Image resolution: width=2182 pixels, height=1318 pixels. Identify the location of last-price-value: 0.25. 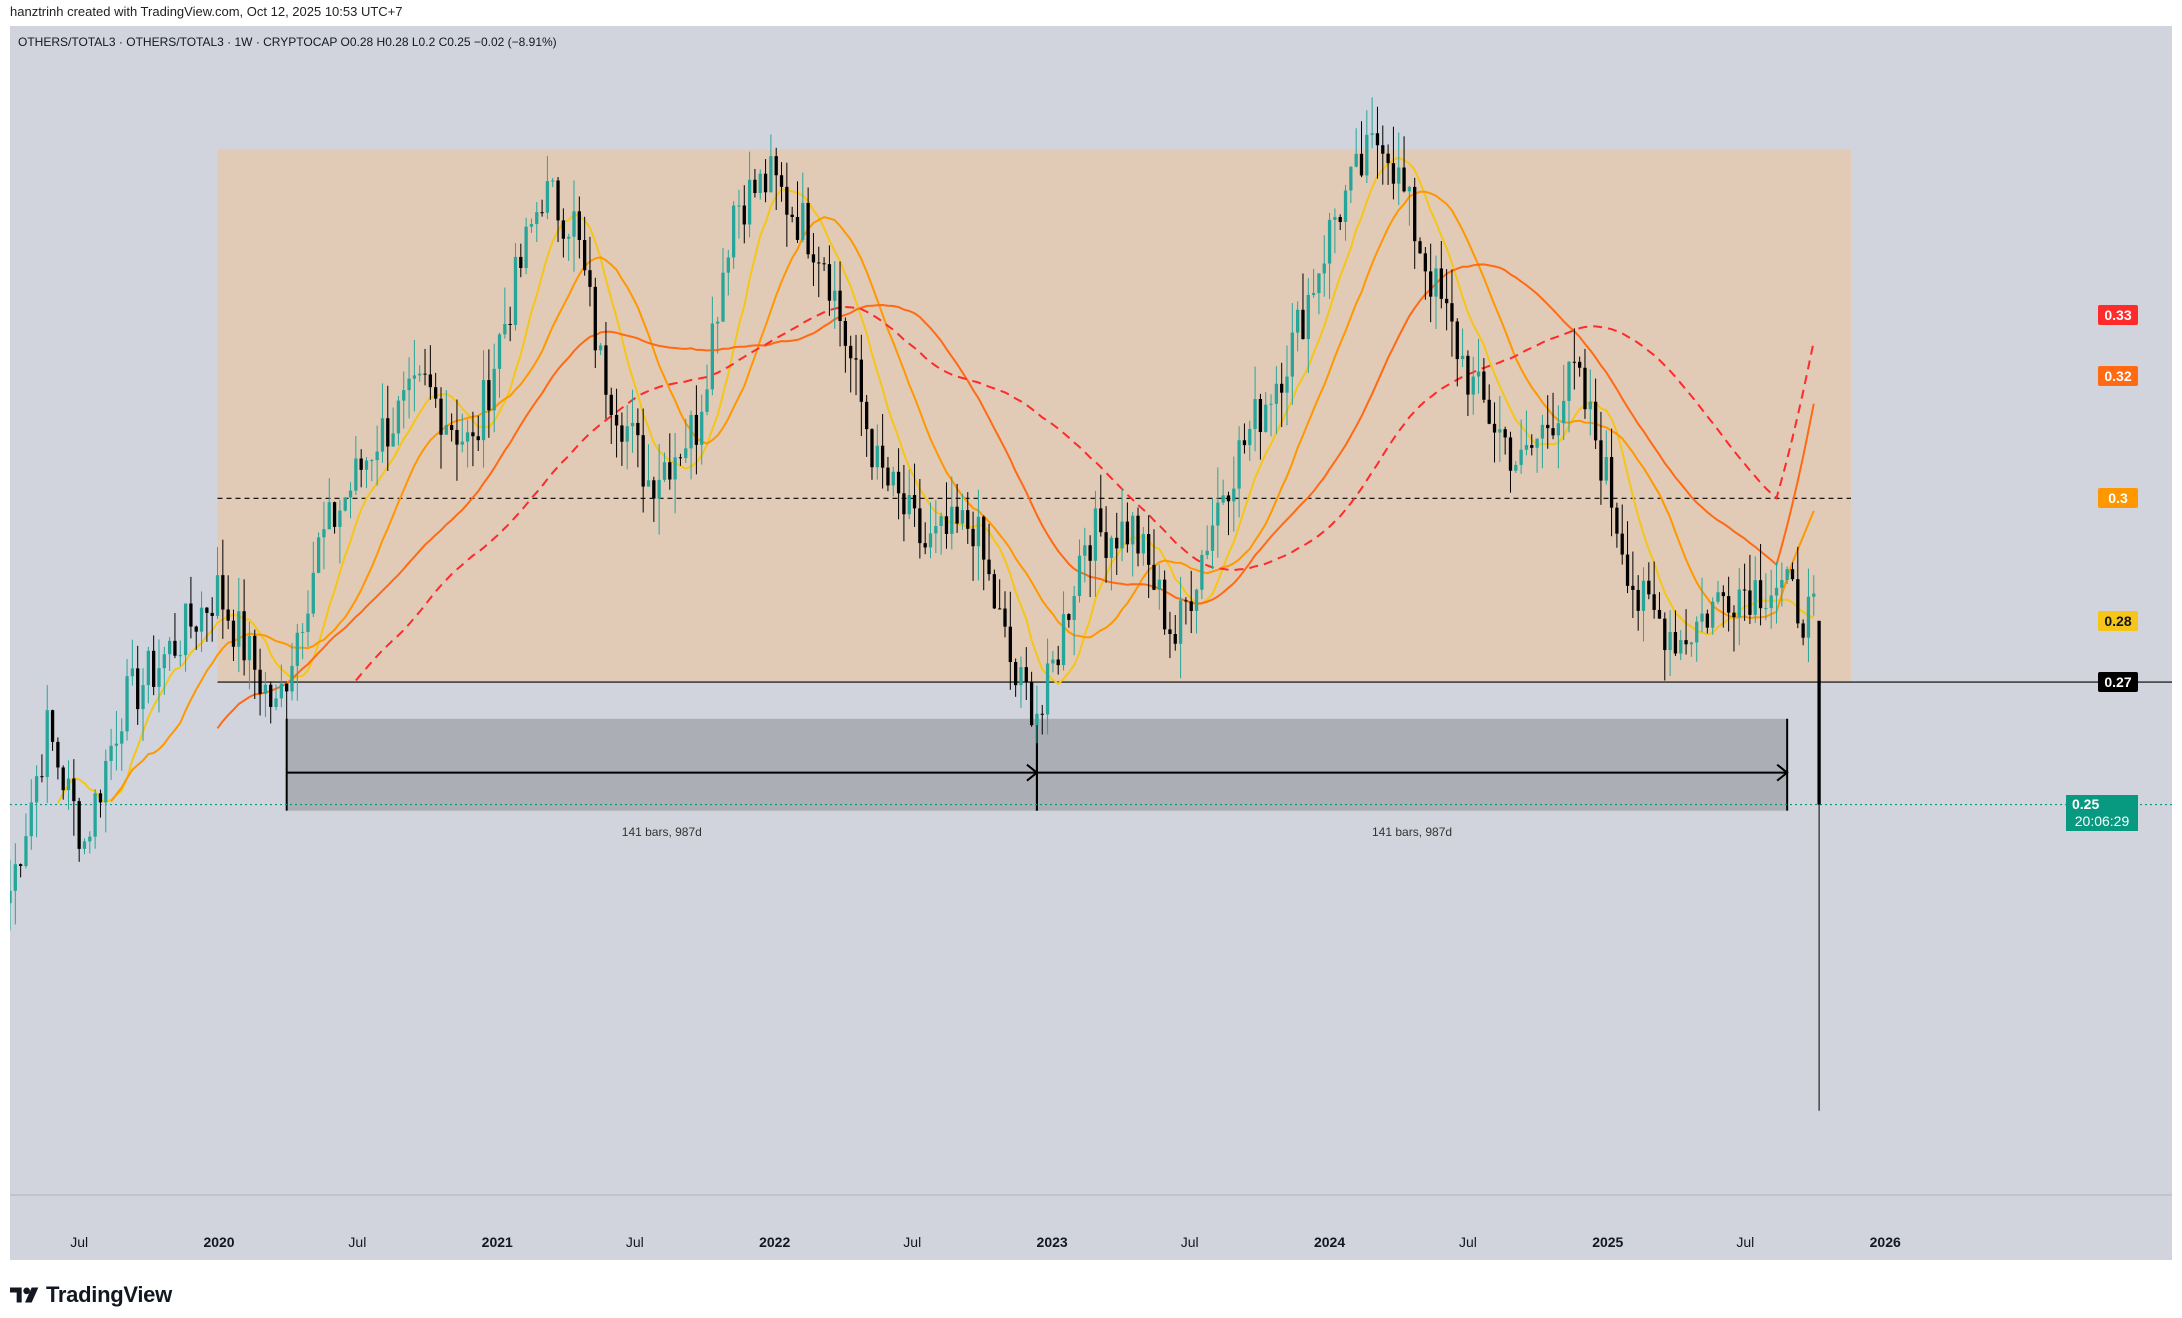
(2086, 803).